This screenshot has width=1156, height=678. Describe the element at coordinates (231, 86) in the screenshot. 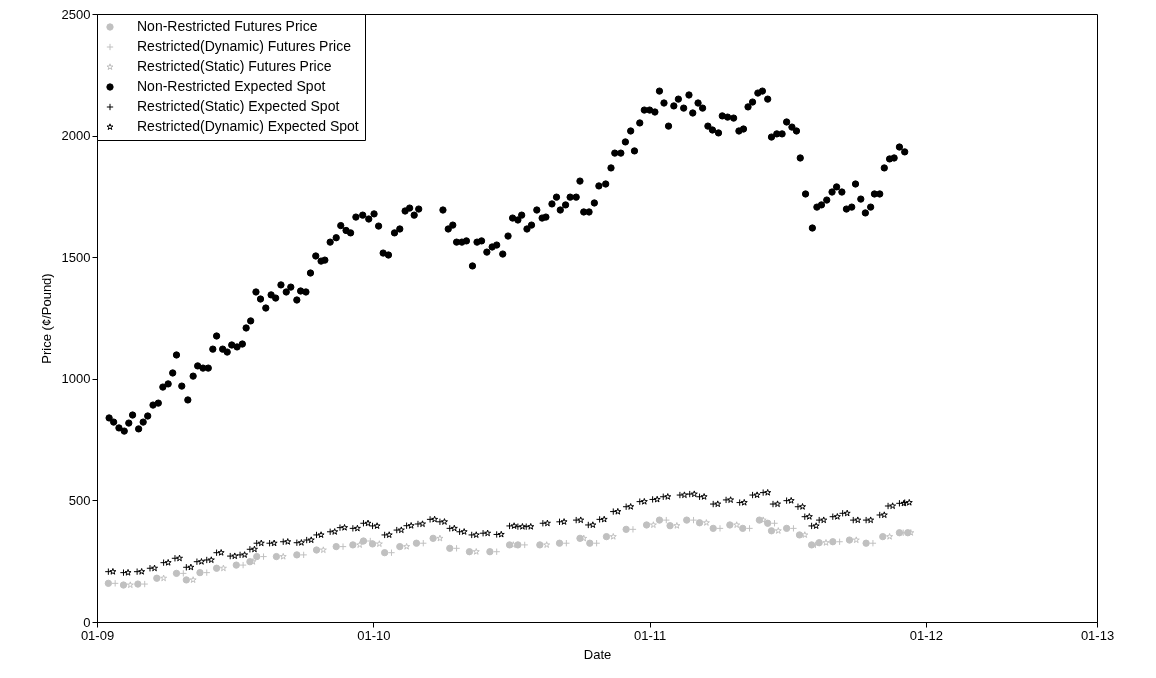

I see `legend-label: Non-Restricted Expected Spot` at that location.